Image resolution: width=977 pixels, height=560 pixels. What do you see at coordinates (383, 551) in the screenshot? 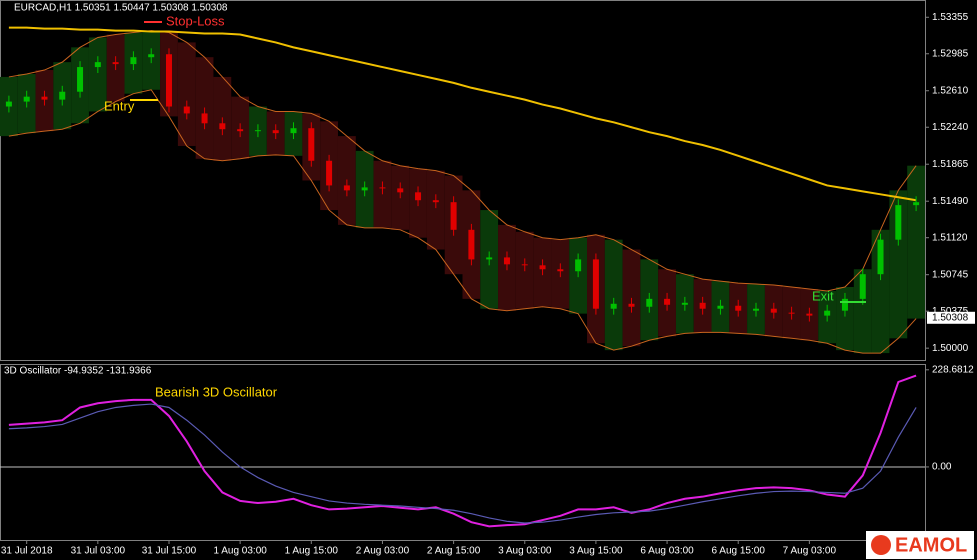
I see `x-tick-label: 2 Aug 03:00` at bounding box center [383, 551].